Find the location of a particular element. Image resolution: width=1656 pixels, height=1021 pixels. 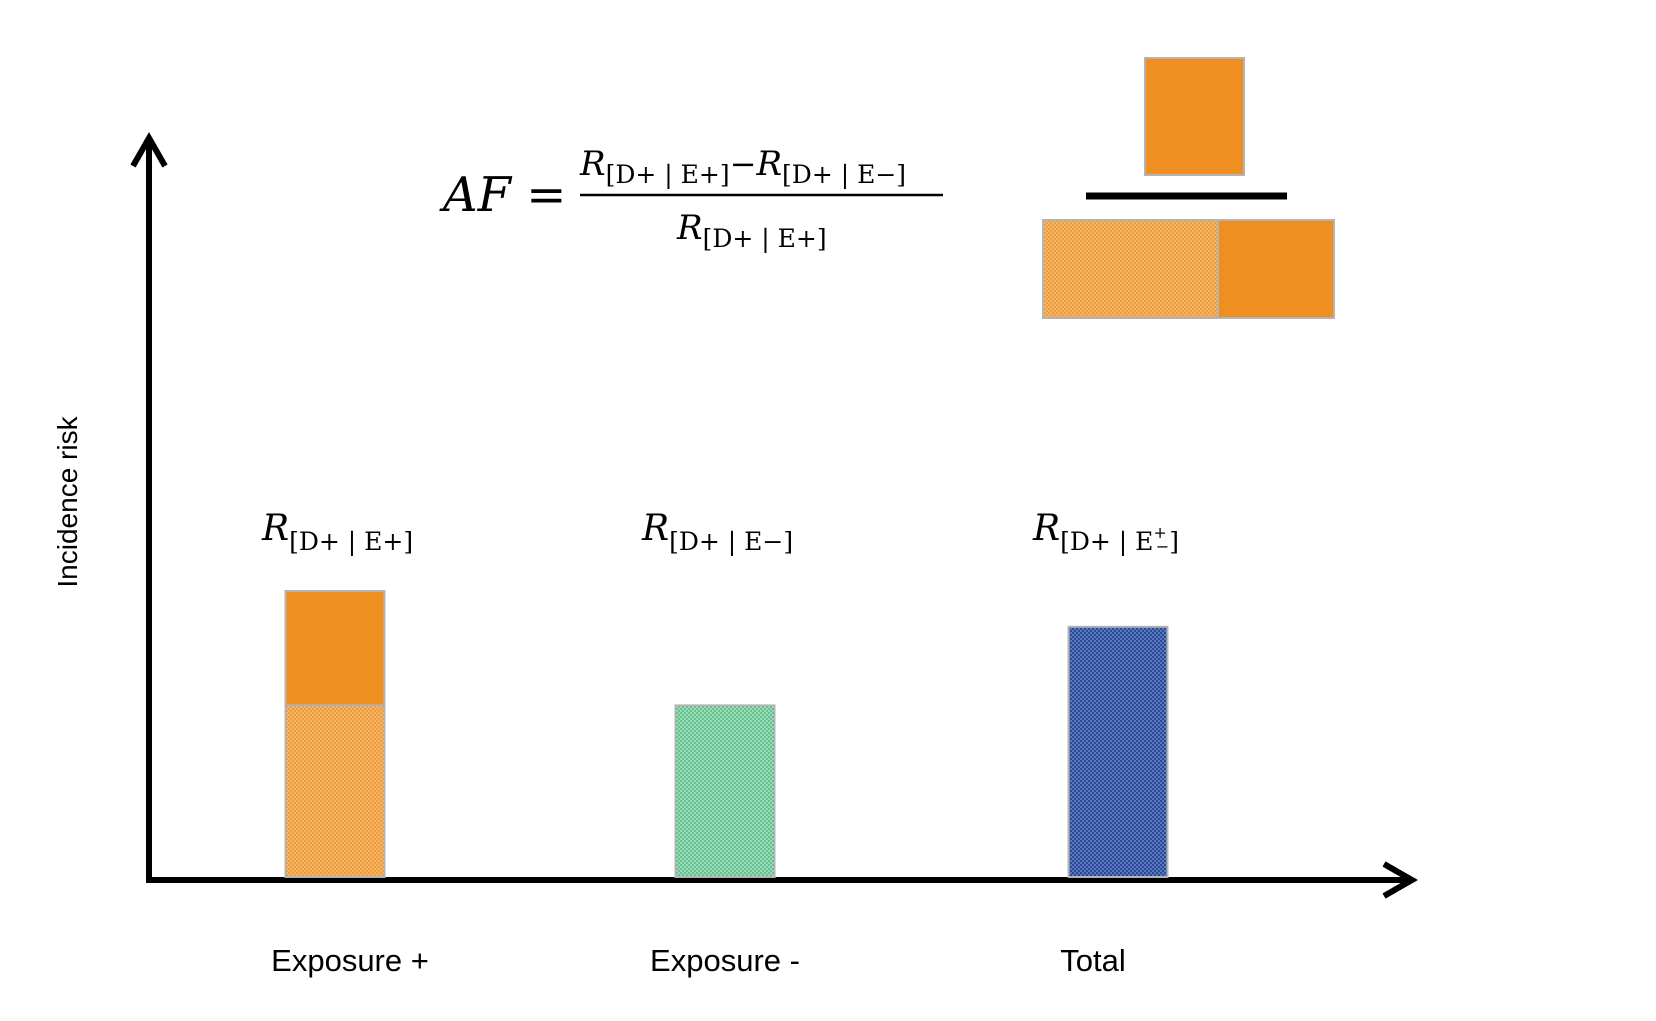

bar-exposure-plus-attributable is located at coordinates (335, 648).